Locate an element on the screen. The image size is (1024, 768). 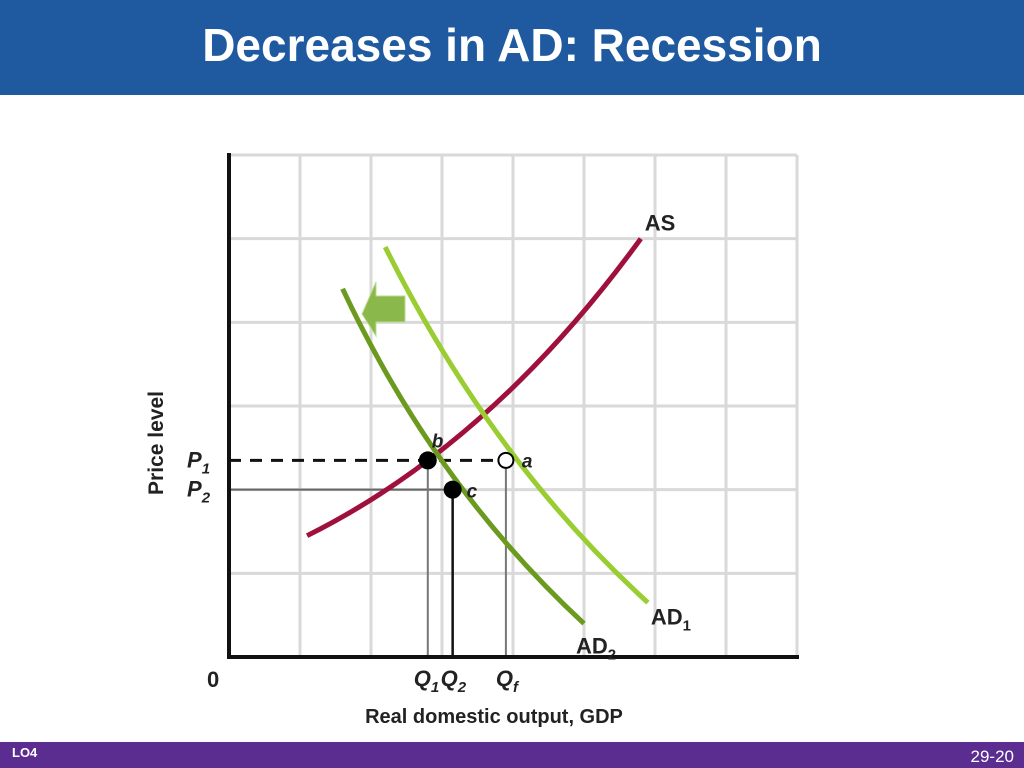
price-tick-label-1: P1 is located at coordinates (198, 462).